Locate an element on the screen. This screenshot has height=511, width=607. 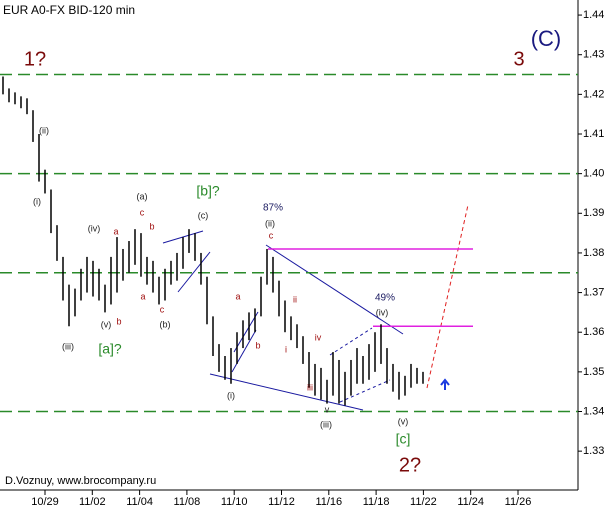
x-tick-label: 11/16 is located at coordinates (328, 502).